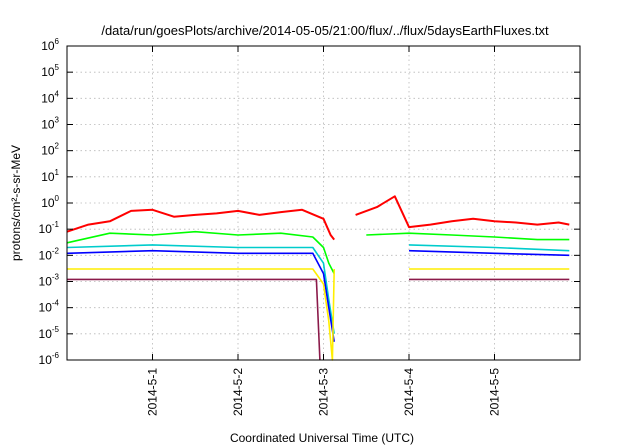  Describe the element at coordinates (50, 176) in the screenshot. I see `y-tick-label: 10¹` at that location.